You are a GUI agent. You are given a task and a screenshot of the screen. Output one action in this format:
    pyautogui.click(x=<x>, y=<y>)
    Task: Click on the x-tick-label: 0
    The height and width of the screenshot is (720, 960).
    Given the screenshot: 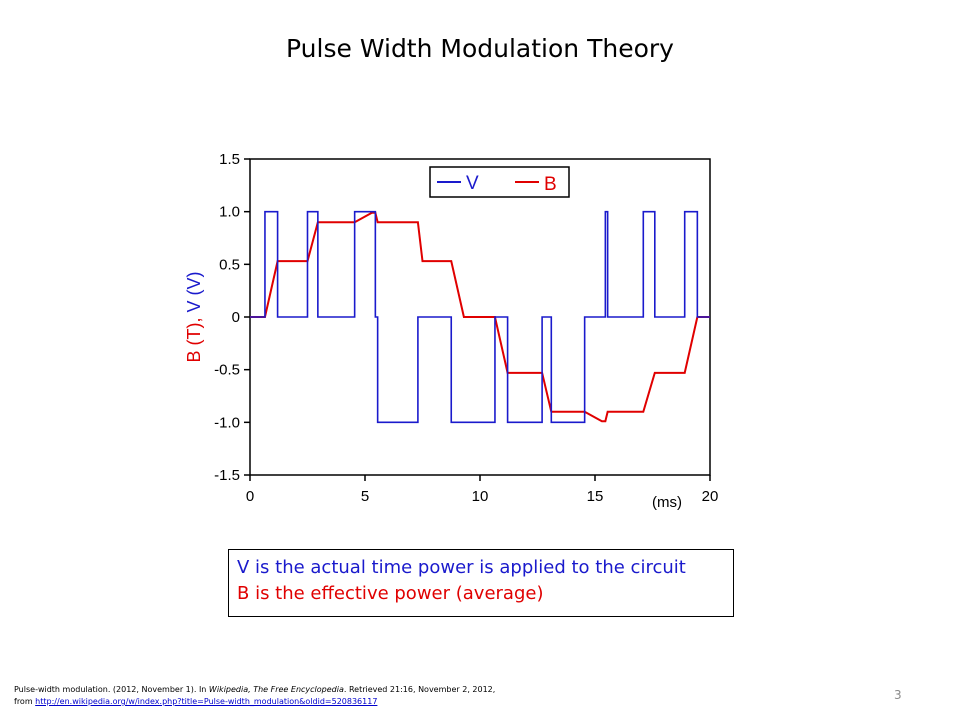 What is the action you would take?
    pyautogui.click(x=250, y=496)
    